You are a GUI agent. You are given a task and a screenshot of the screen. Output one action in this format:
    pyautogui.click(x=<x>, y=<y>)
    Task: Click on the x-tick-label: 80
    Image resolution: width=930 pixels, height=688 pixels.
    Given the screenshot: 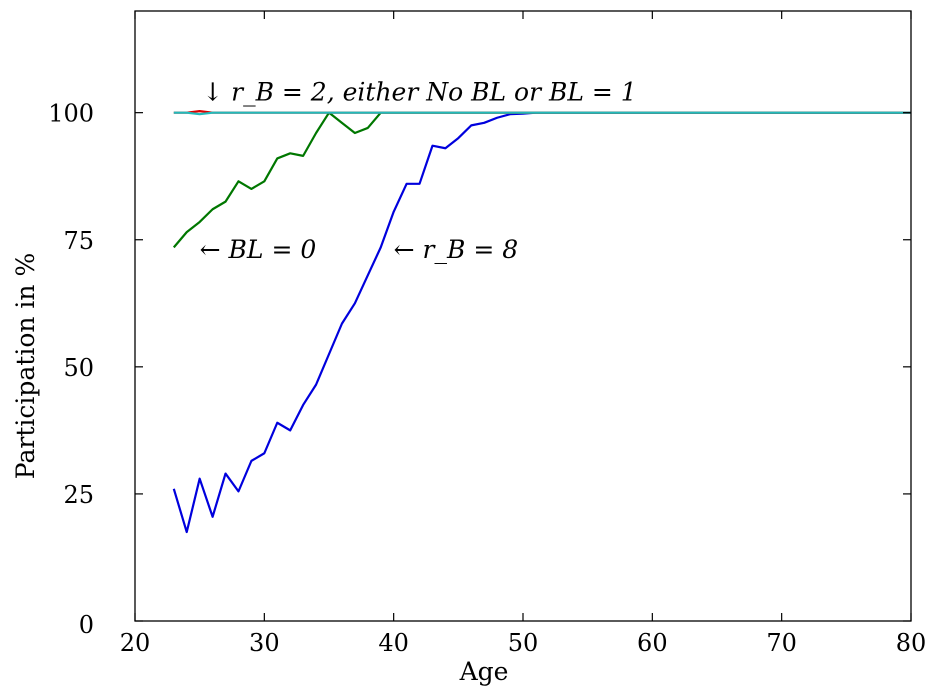 What is the action you would take?
    pyautogui.click(x=911, y=643)
    